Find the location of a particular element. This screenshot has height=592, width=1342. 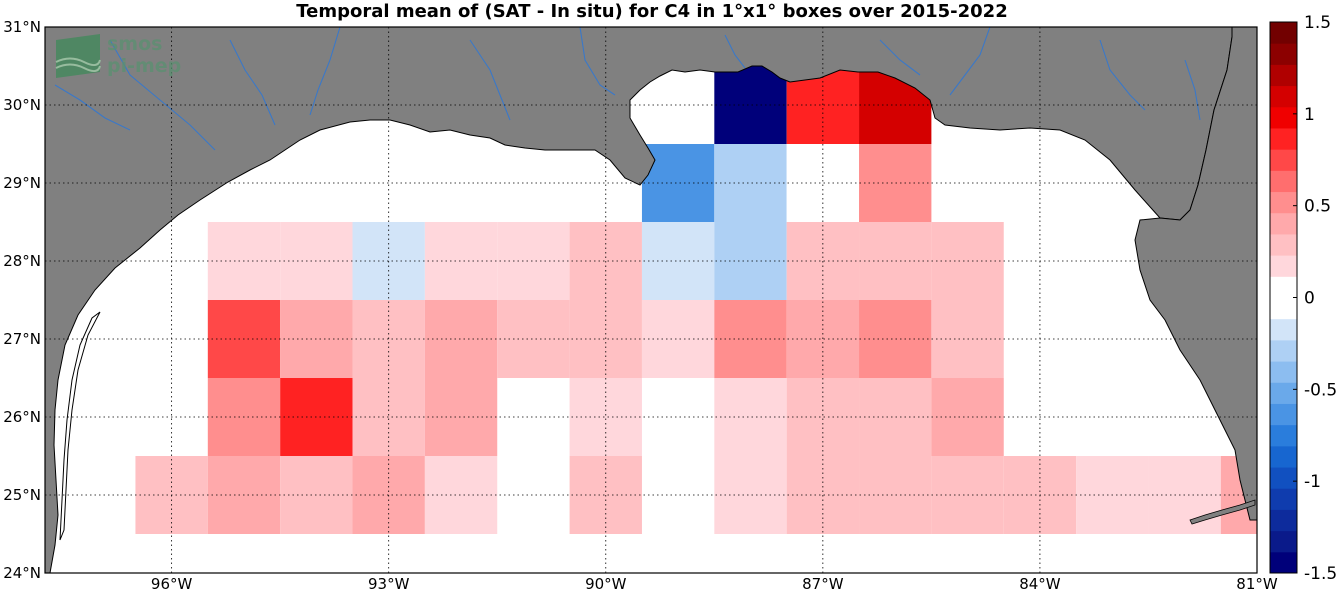

barrier-islands is located at coordinates (80, 426).